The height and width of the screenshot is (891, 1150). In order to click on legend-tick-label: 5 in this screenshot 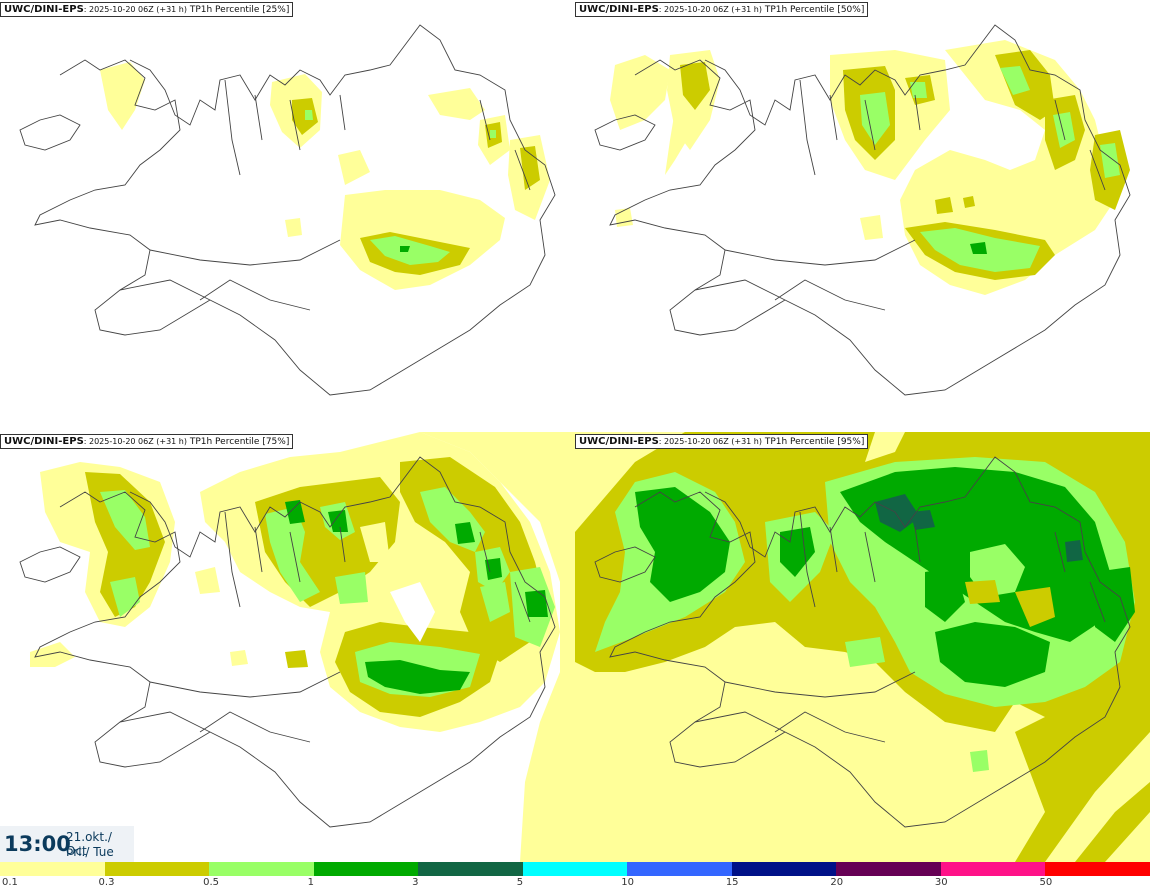, I will do `click(520, 882)`.